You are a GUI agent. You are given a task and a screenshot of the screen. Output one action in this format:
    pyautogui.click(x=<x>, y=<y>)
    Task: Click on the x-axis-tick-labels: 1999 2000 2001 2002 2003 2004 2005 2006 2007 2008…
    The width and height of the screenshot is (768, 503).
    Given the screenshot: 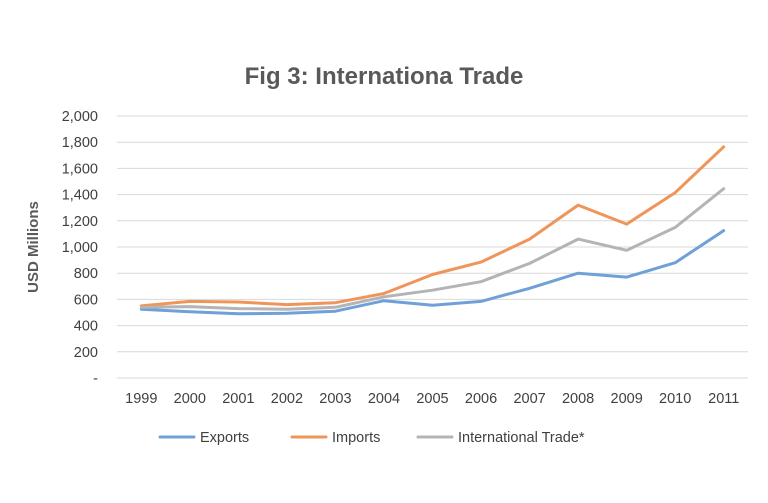 What is the action you would take?
    pyautogui.click(x=432, y=399)
    